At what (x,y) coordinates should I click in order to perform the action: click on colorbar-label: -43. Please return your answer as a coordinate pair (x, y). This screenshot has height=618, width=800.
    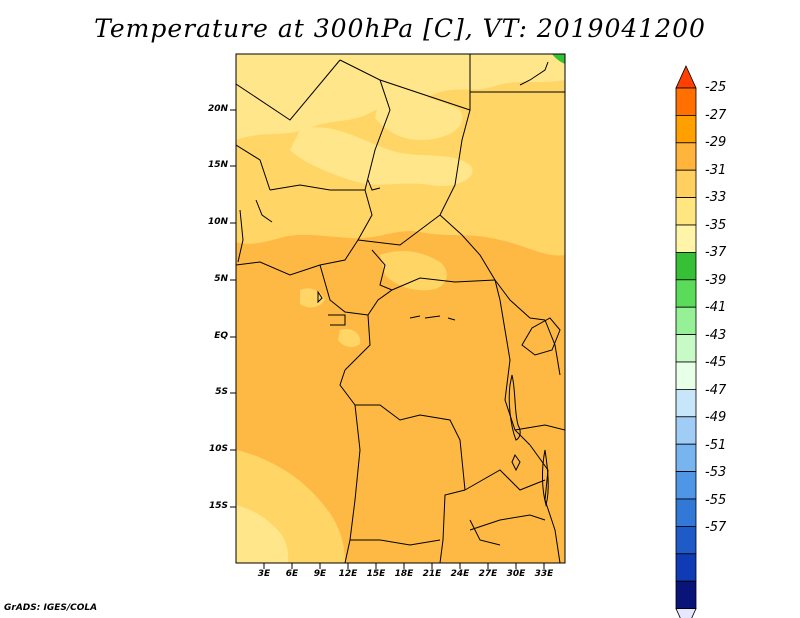
    Looking at the image, I should click on (716, 335).